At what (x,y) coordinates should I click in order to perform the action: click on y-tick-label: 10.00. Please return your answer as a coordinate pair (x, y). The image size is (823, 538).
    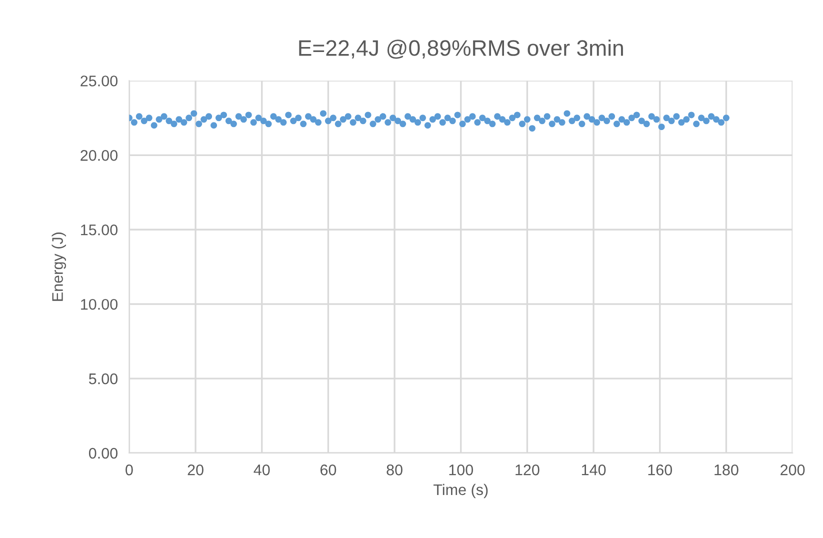
    Looking at the image, I should click on (99, 304).